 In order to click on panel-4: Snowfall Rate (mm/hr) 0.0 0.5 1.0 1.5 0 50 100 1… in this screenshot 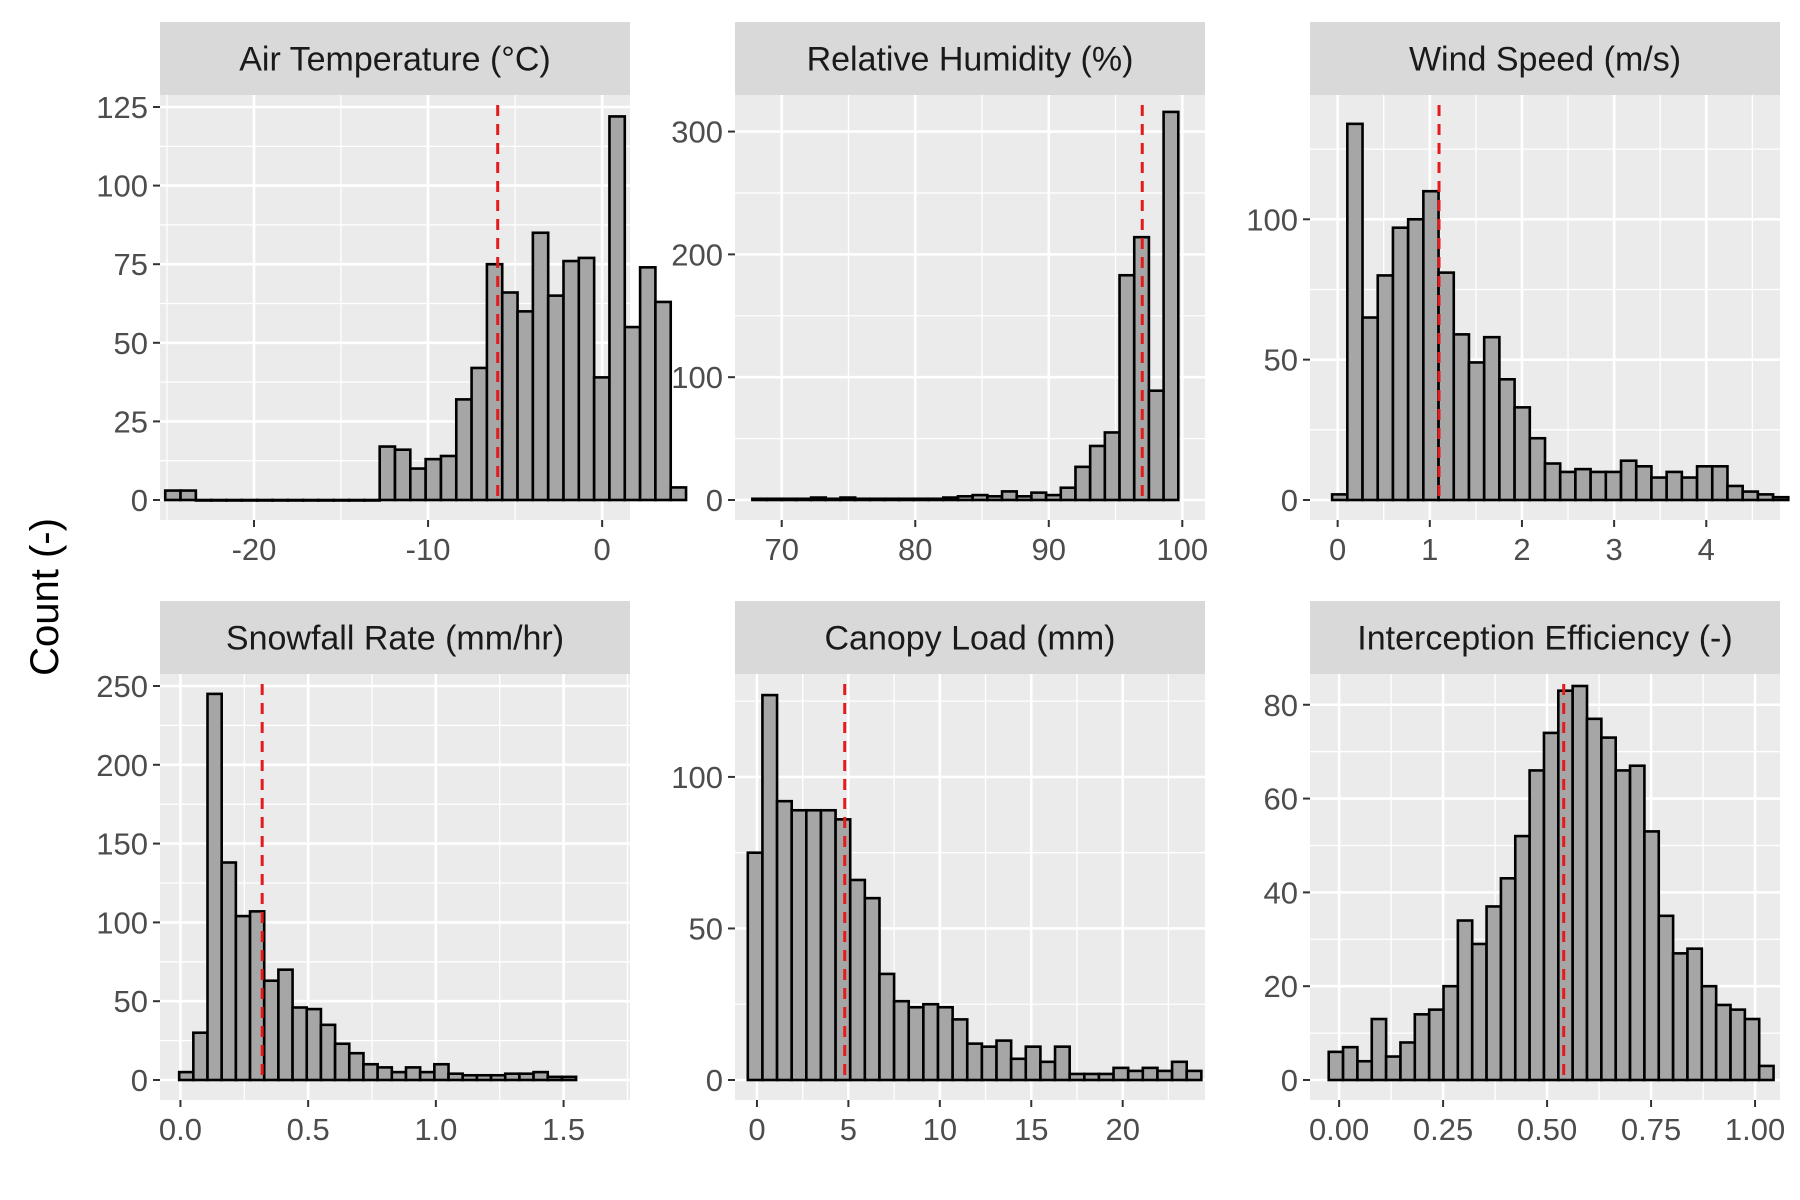, I will do `click(363, 874)`.